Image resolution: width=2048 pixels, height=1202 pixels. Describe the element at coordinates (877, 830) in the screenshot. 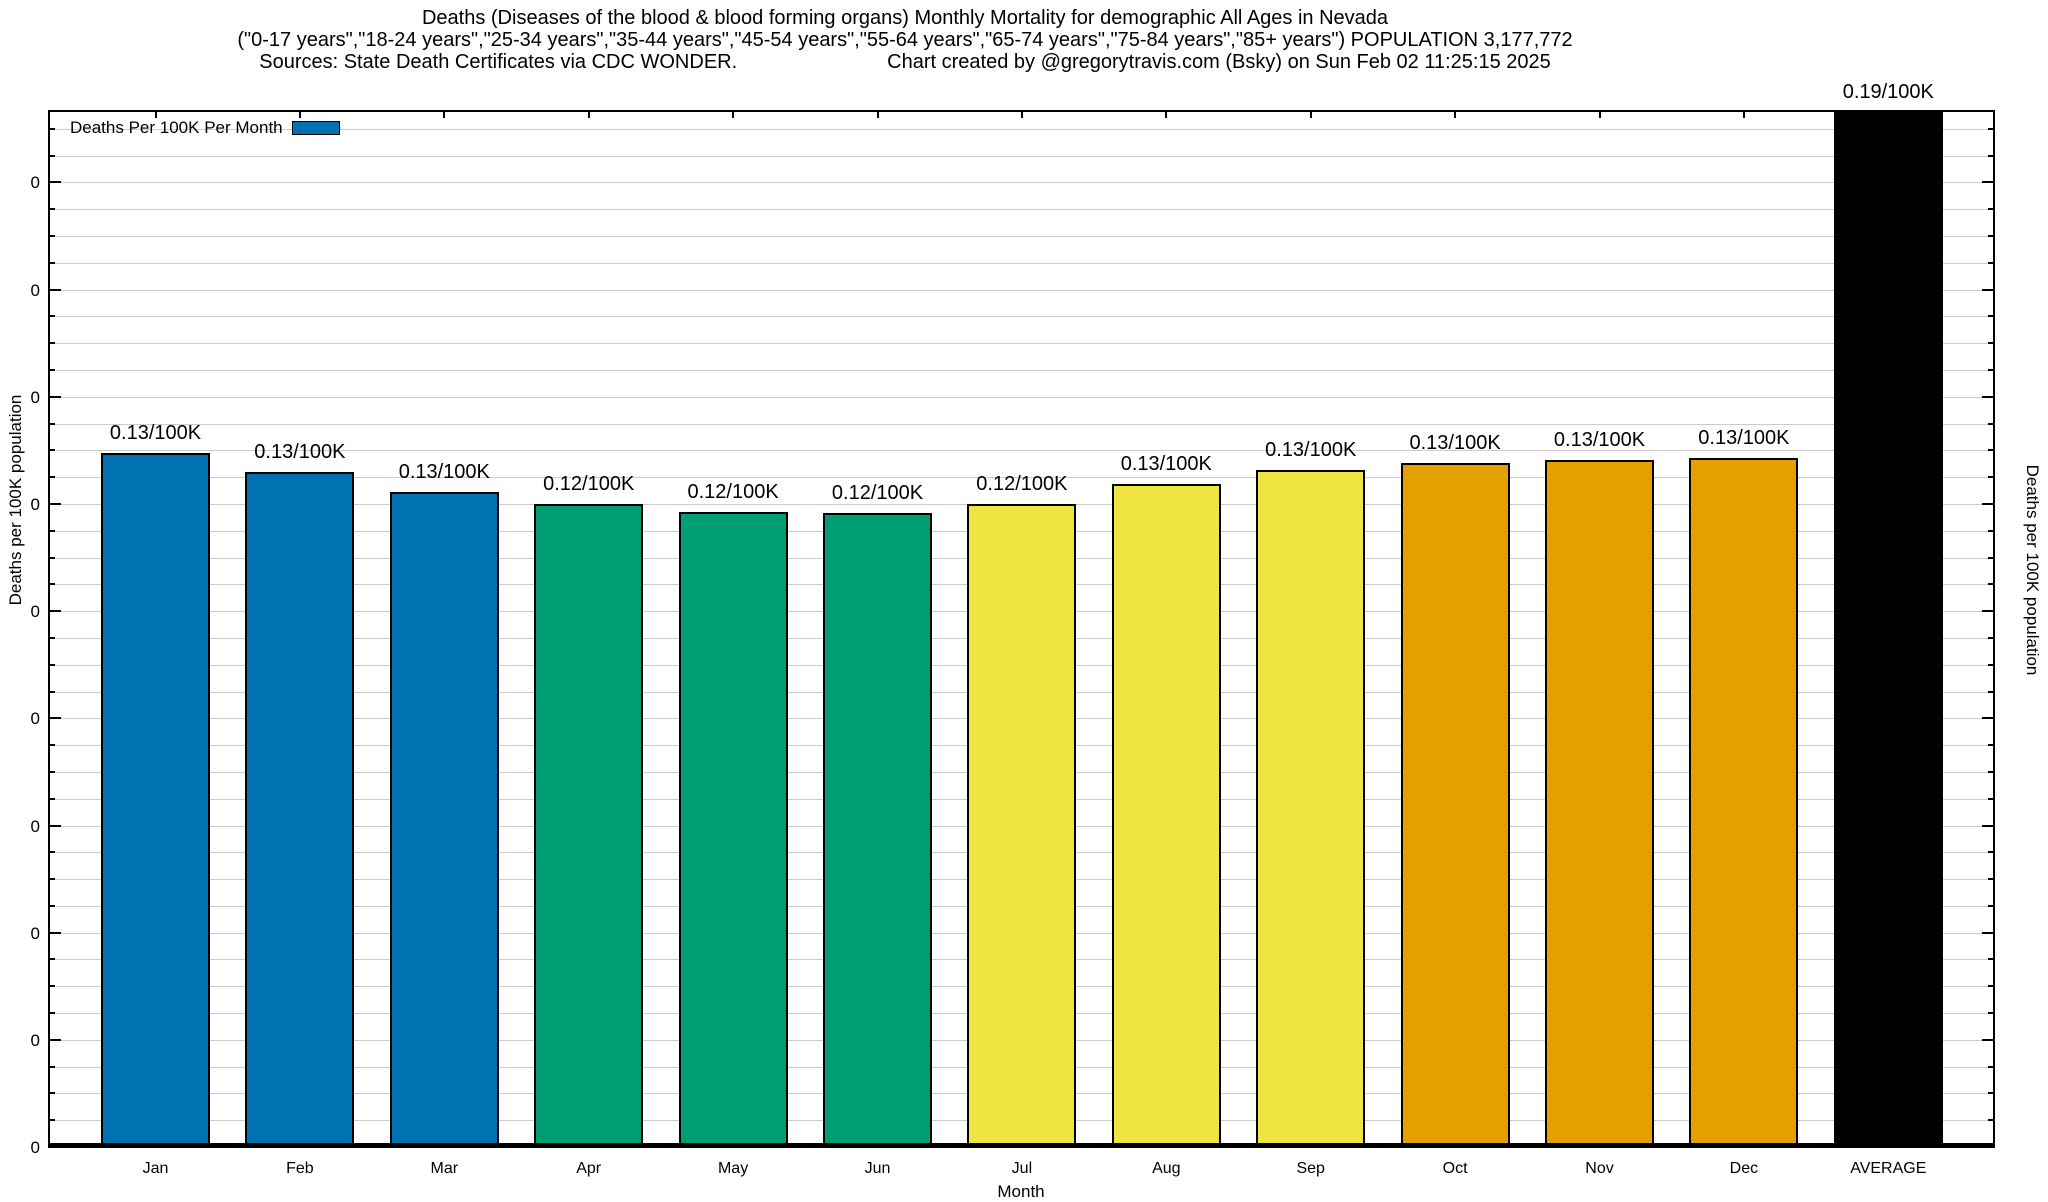

I see `bar-jun` at that location.